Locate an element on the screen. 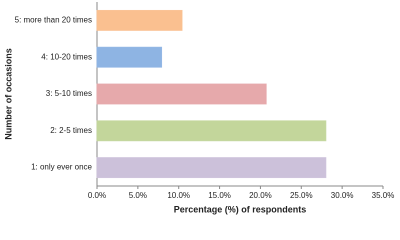  y-tick-label: 3: 5-10 times is located at coordinates (69, 93).